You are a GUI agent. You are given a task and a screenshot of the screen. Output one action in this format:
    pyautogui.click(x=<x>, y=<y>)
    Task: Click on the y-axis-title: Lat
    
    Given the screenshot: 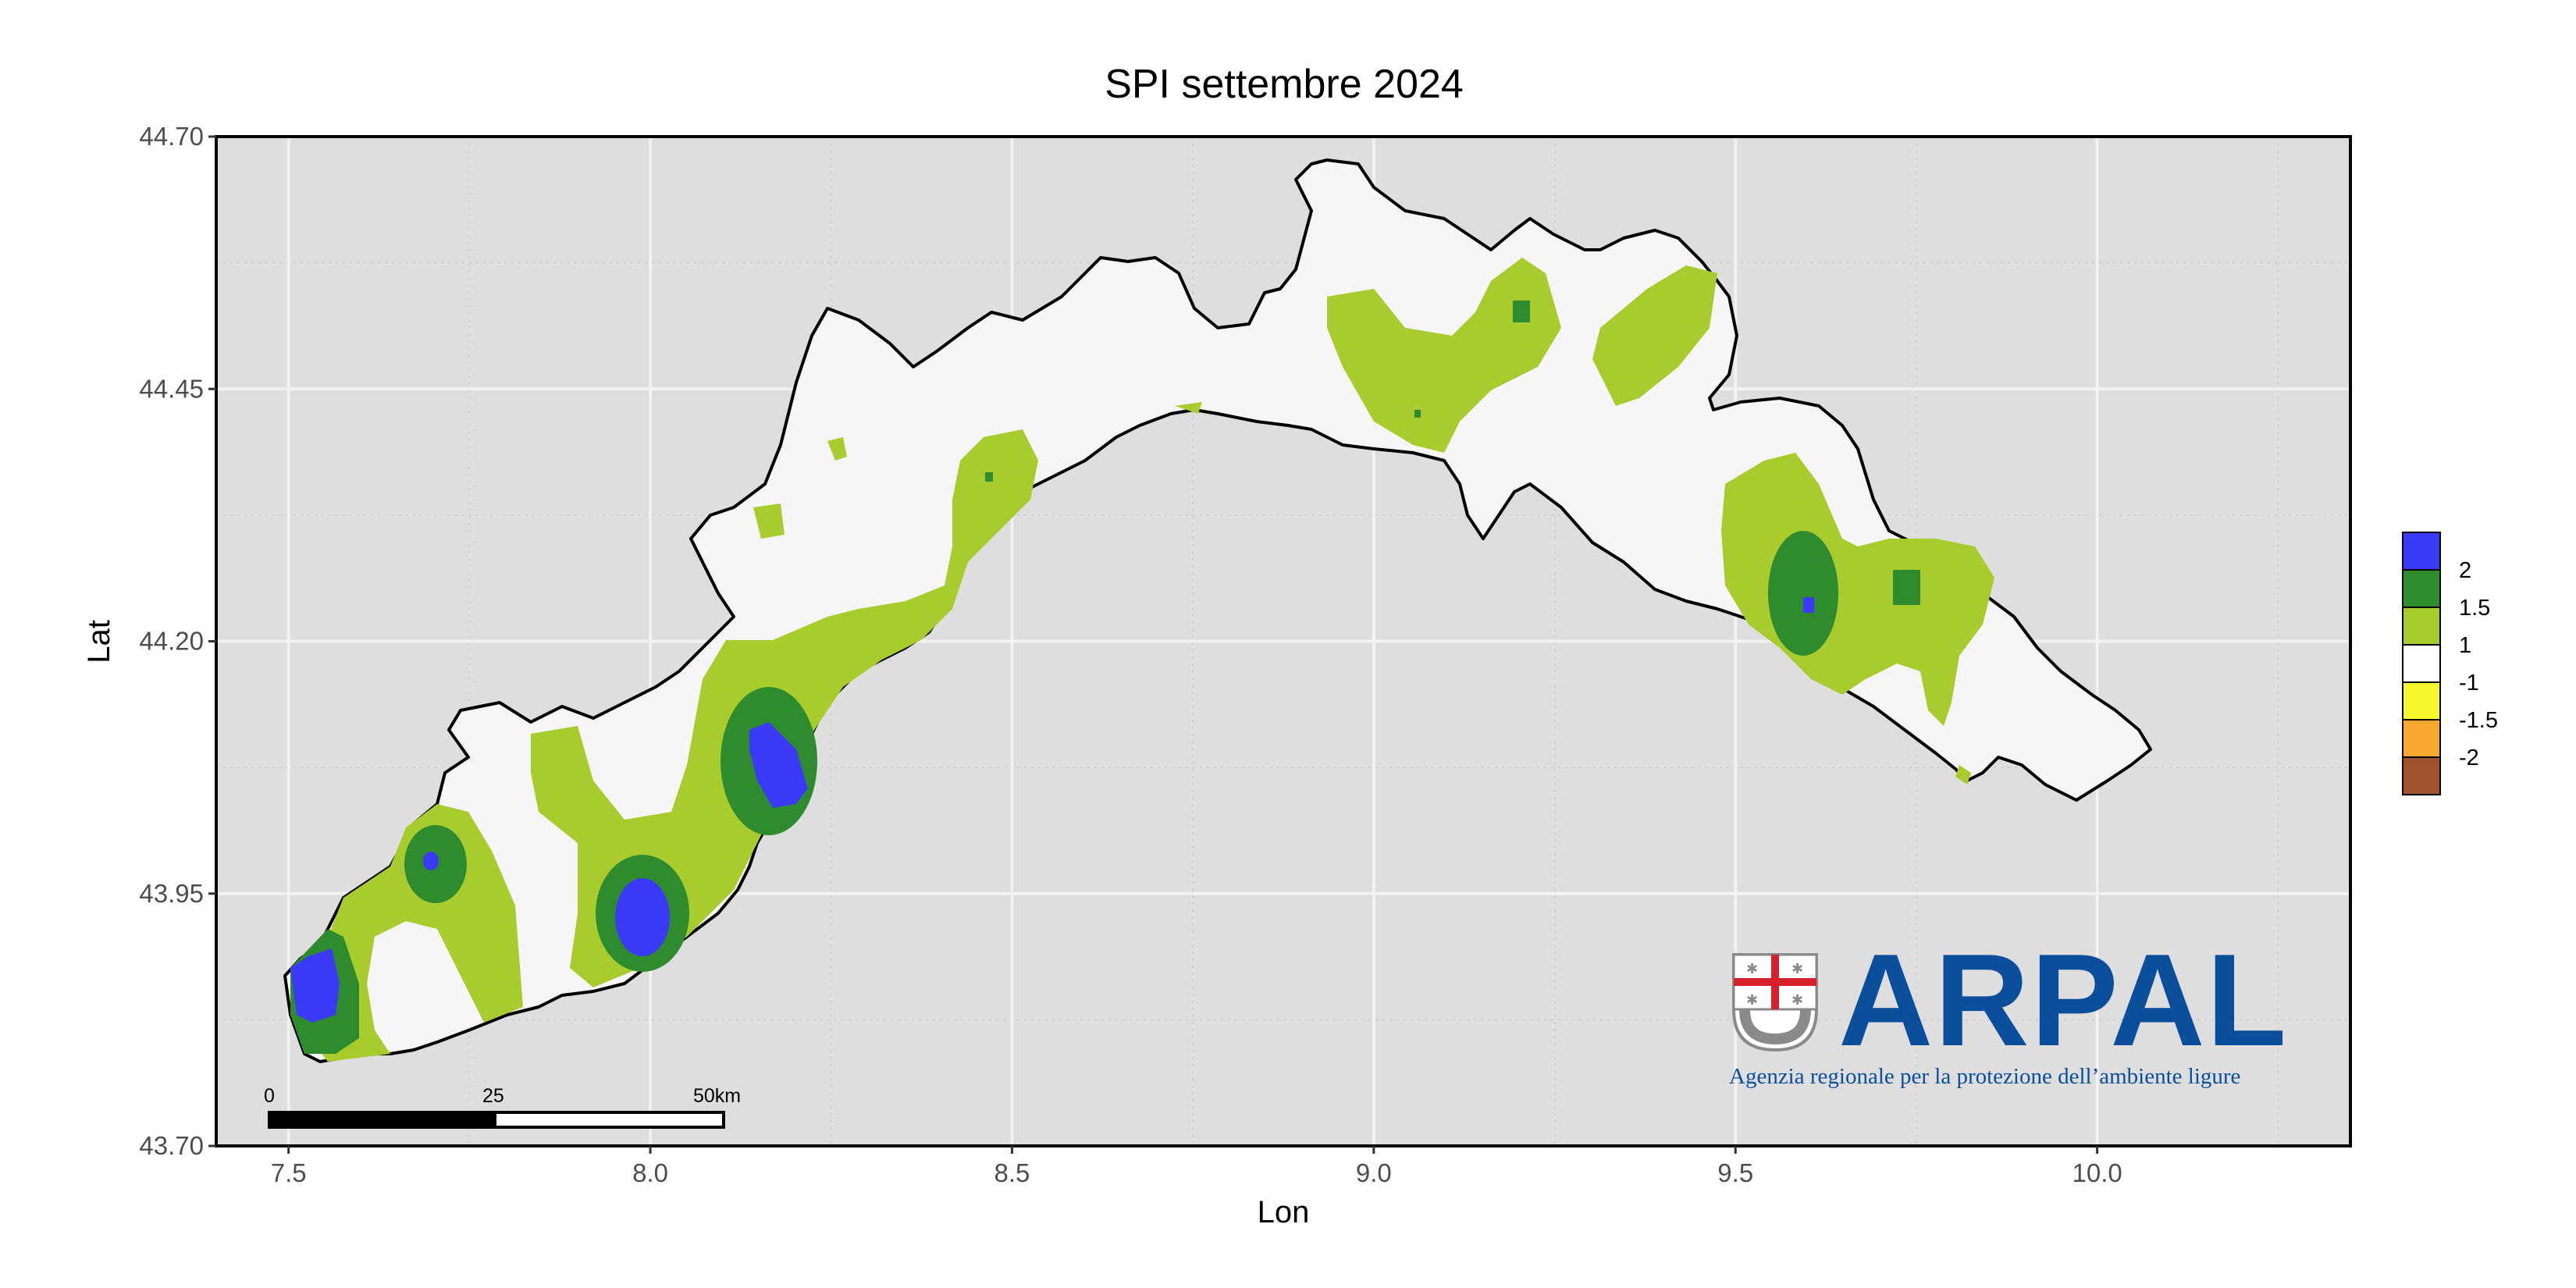 What is the action you would take?
    pyautogui.click(x=99, y=642)
    